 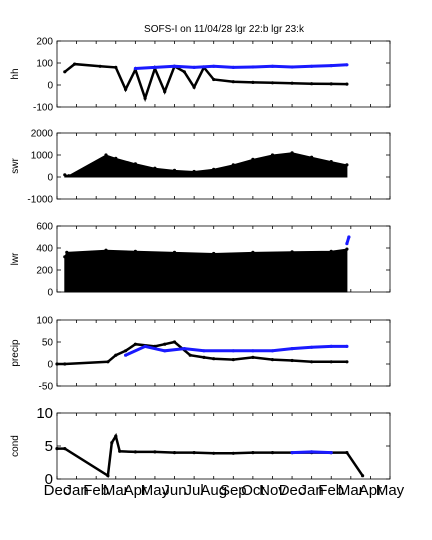 I want to click on y-tick-label: 1000, so click(x=42, y=156).